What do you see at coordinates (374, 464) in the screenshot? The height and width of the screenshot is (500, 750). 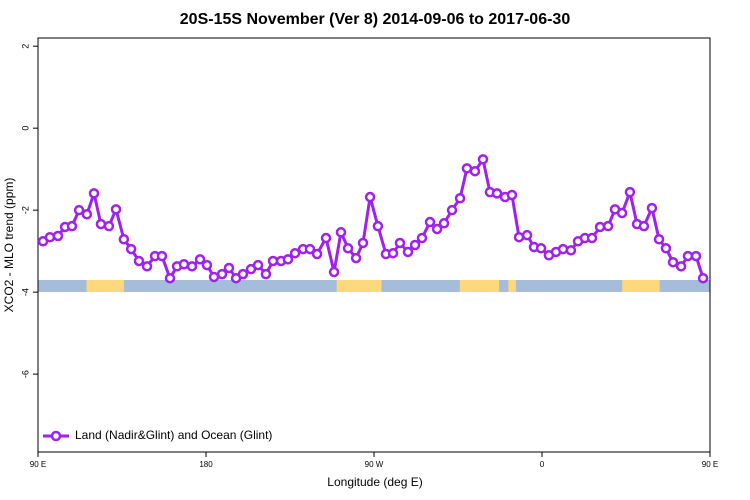 I see `x-tick-label: 90 W` at bounding box center [374, 464].